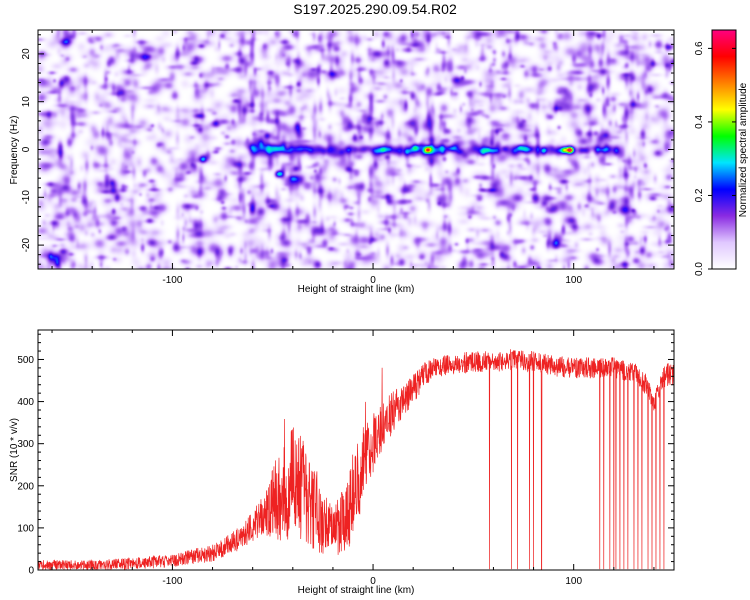 This screenshot has width=750, height=600. Describe the element at coordinates (26, 54) in the screenshot. I see `y-tick-label: 20` at that location.